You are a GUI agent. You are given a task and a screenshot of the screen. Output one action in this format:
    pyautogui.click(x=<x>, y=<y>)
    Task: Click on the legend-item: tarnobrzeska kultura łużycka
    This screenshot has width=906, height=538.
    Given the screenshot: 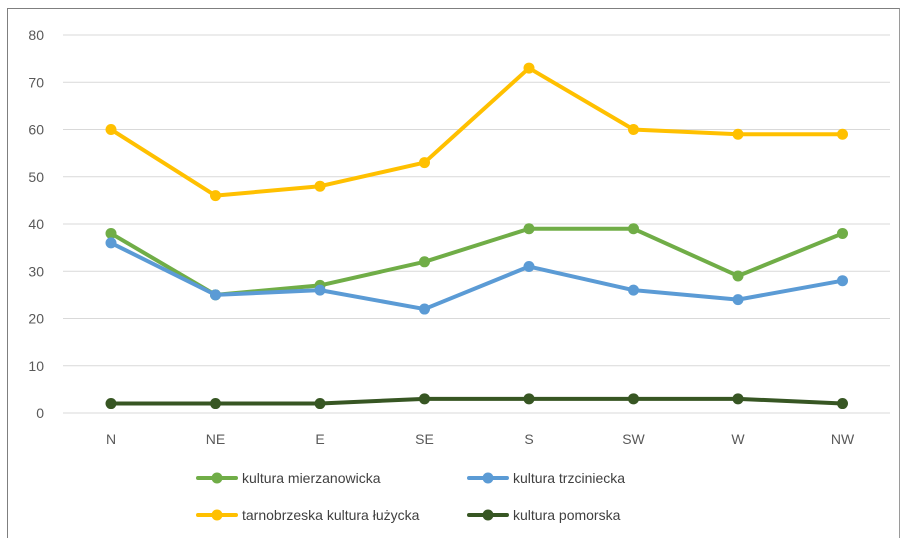 What is the action you would take?
    pyautogui.click(x=308, y=515)
    